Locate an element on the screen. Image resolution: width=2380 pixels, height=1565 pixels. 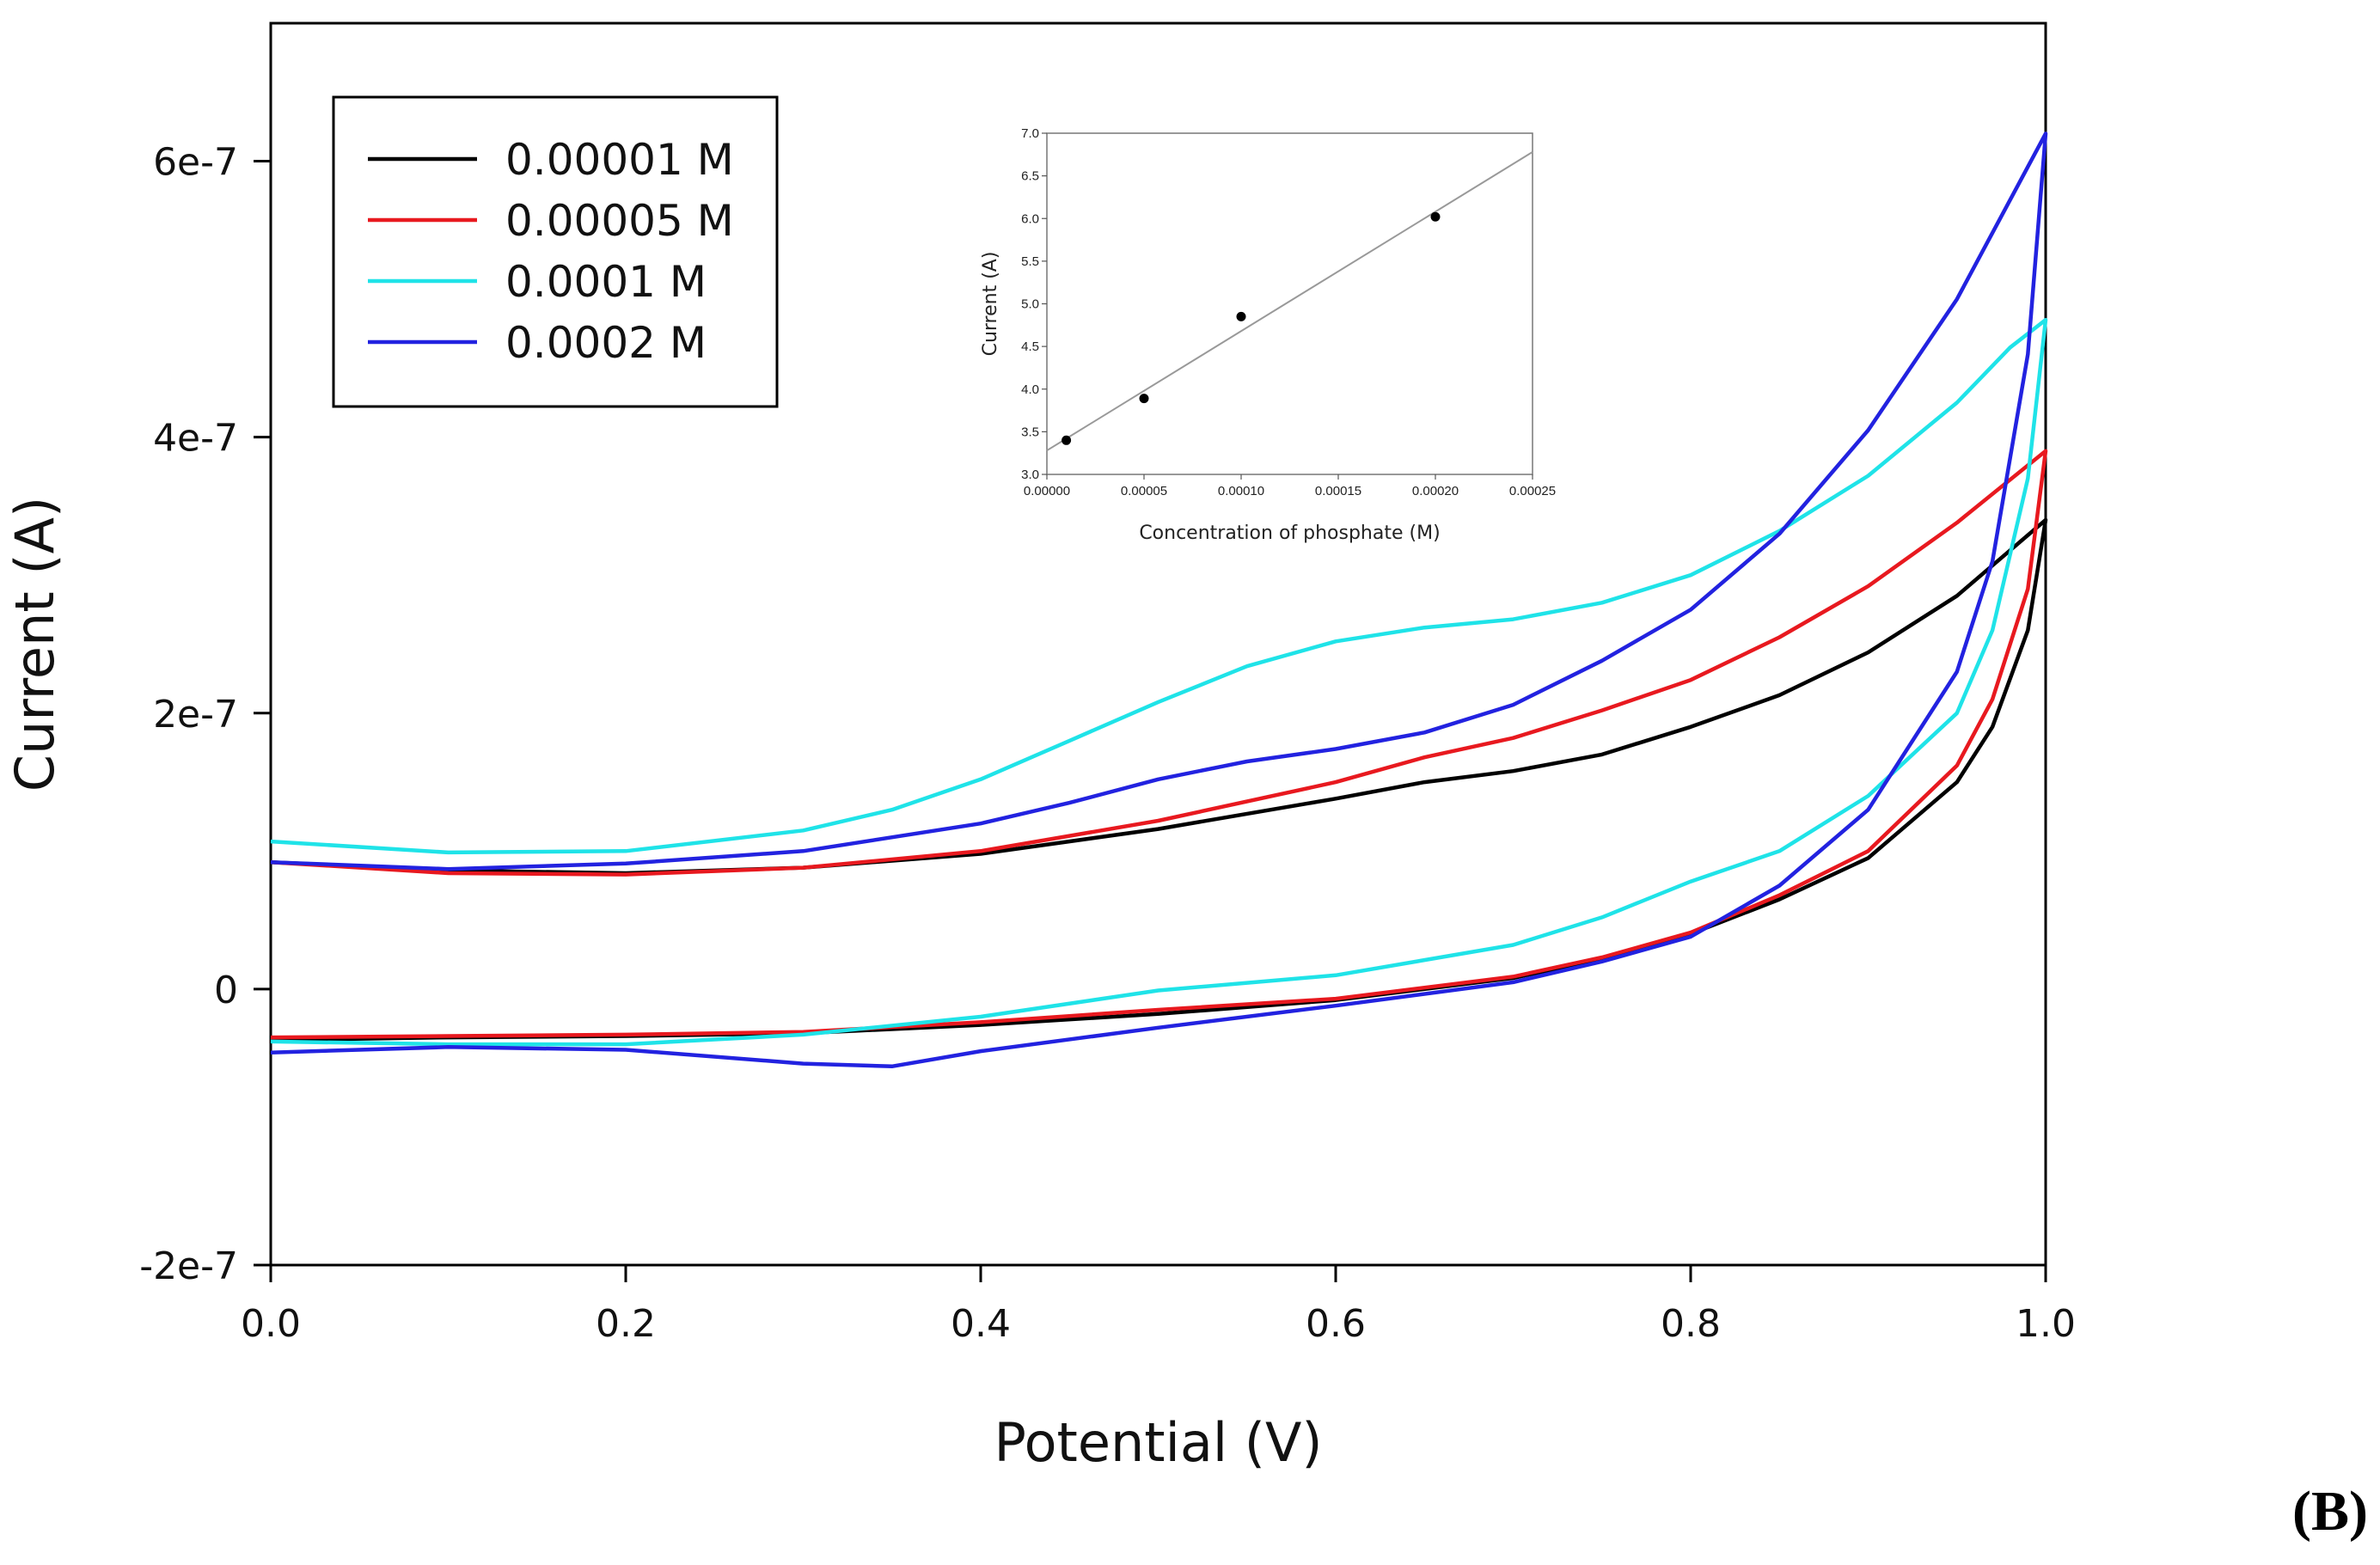
legend: 0.00001 M 0.00005 M 0.0001 M 0.0002 M is located at coordinates (556, 251).